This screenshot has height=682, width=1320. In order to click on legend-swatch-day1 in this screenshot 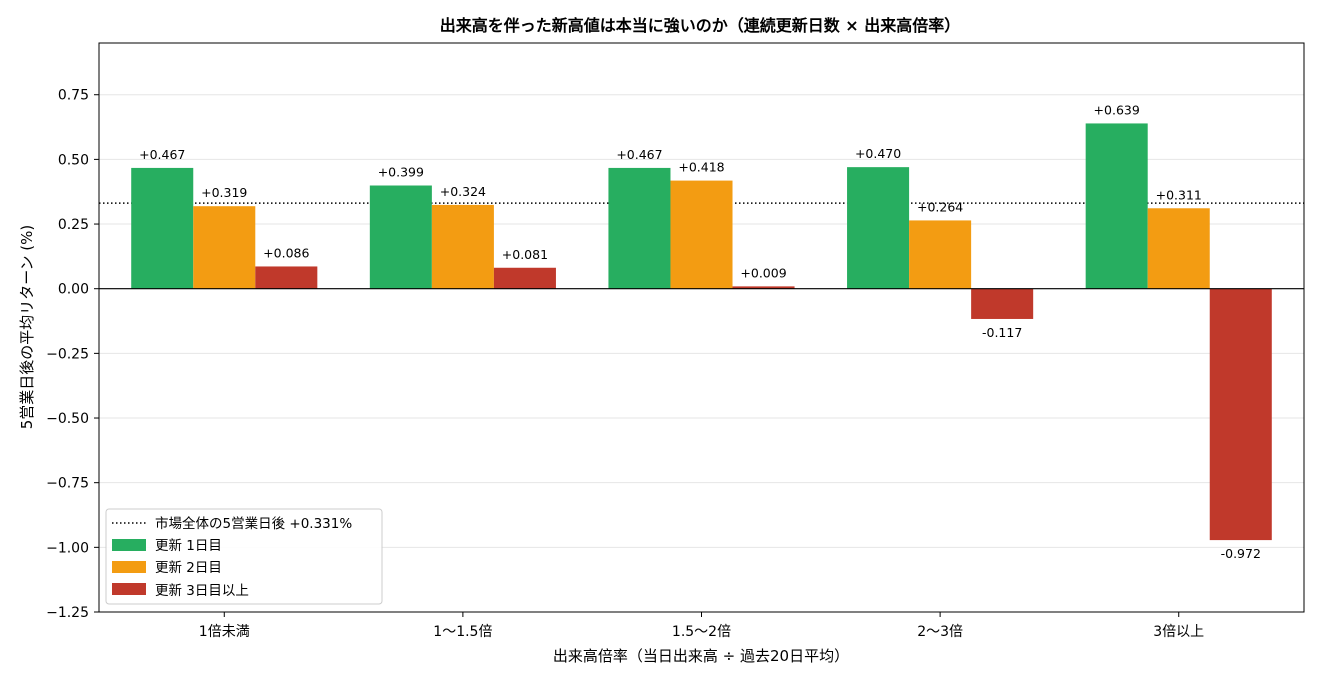, I will do `click(129, 545)`.